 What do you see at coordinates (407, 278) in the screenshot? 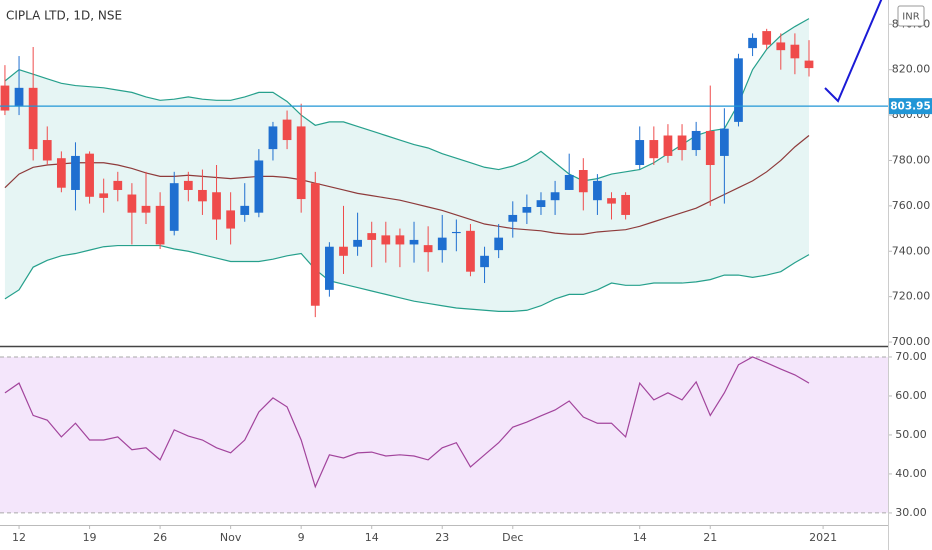
I see `band-line` at bounding box center [407, 278].